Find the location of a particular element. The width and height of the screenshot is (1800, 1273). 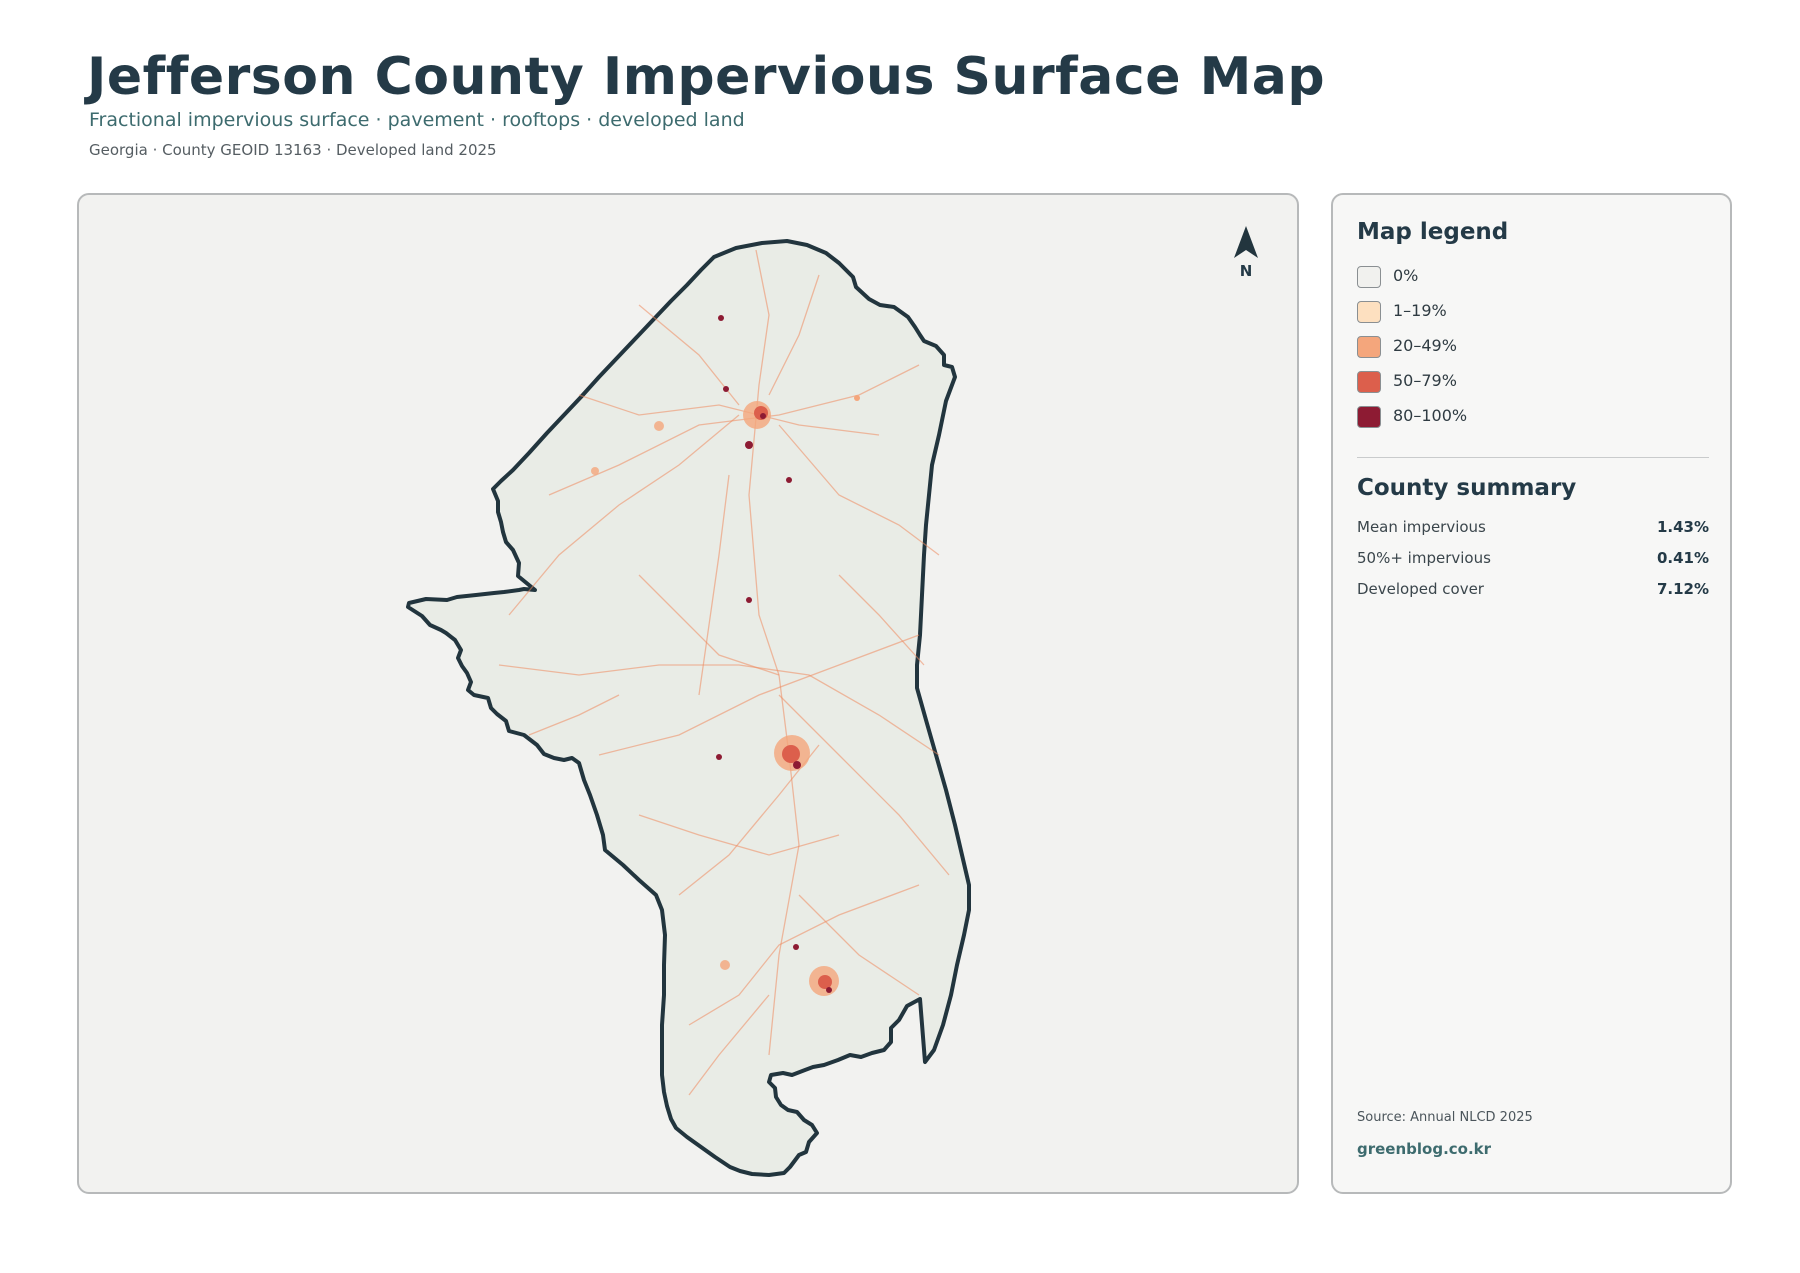

stat-label: Developed cover is located at coordinates (1420, 589).